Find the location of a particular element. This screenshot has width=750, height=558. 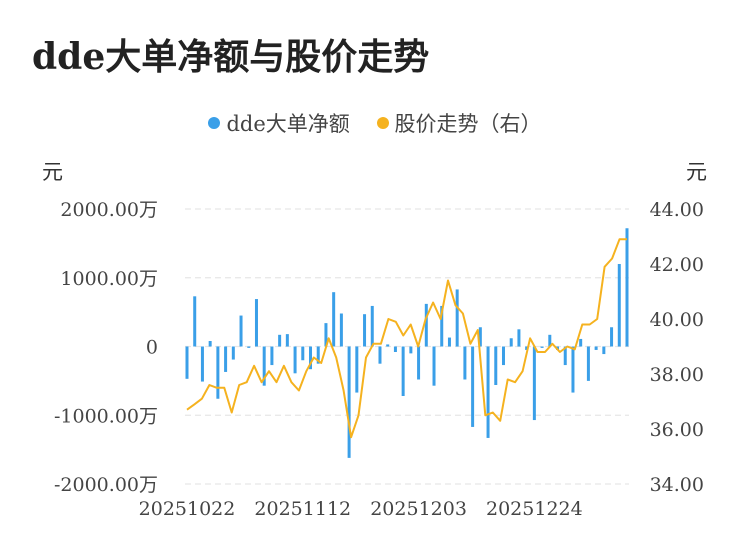

legend-label-dde: dde大单净额 is located at coordinates (288, 124).